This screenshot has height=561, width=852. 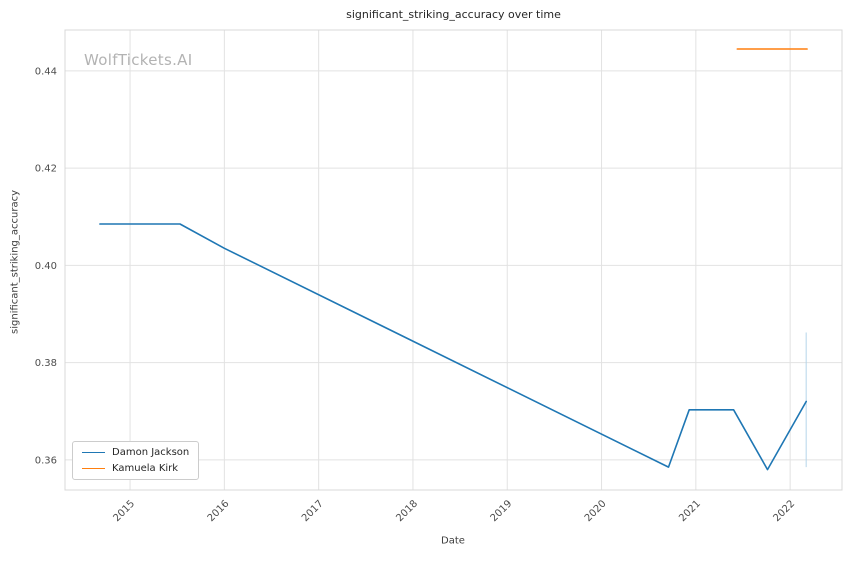 What do you see at coordinates (136, 460) in the screenshot?
I see `legend: Damon Jackson Kamuela Kirk` at bounding box center [136, 460].